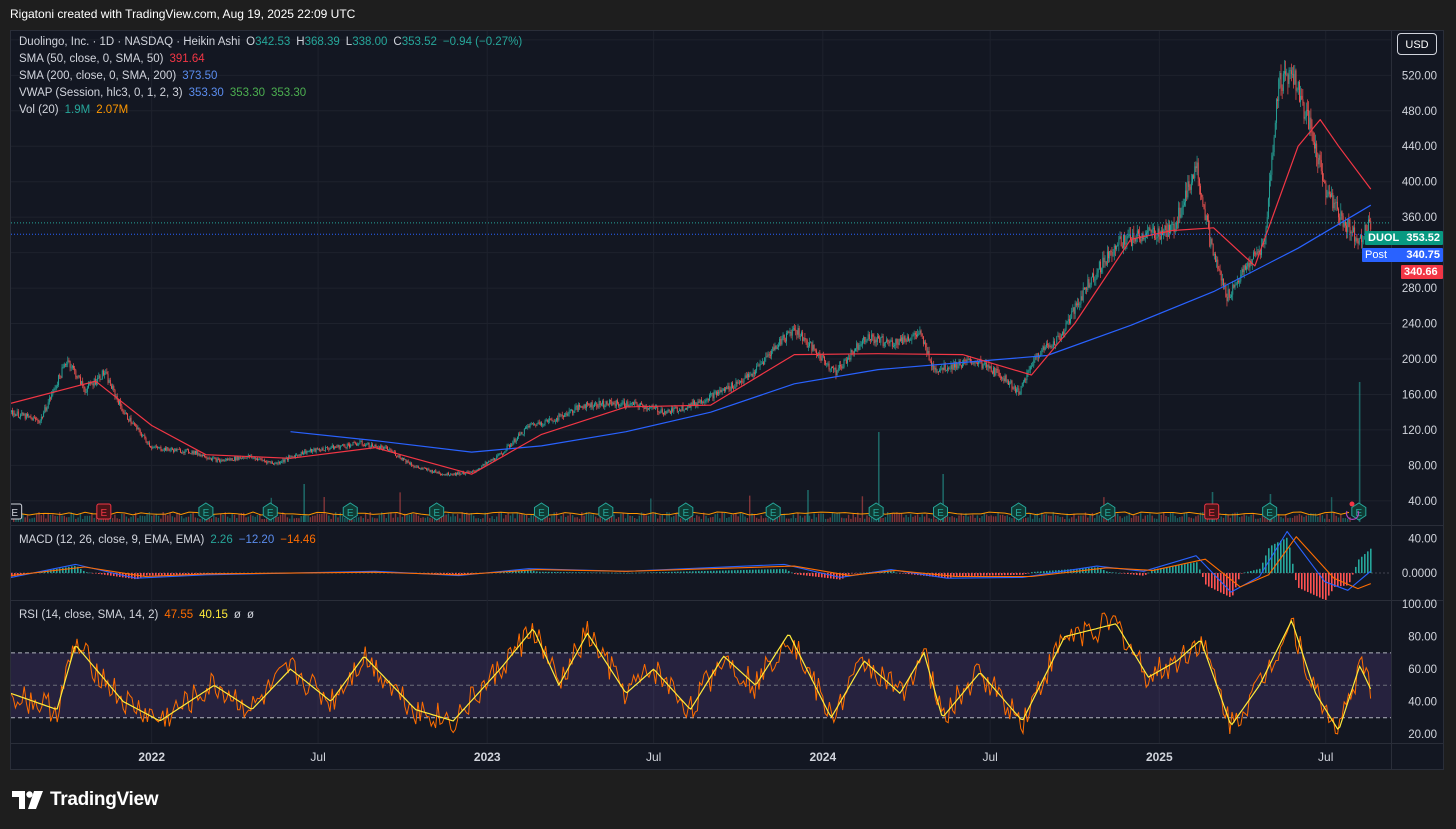  Describe the element at coordinates (76, 110) in the screenshot. I see `volume-legend: Vol (20) 1.9M 2.07M` at that location.